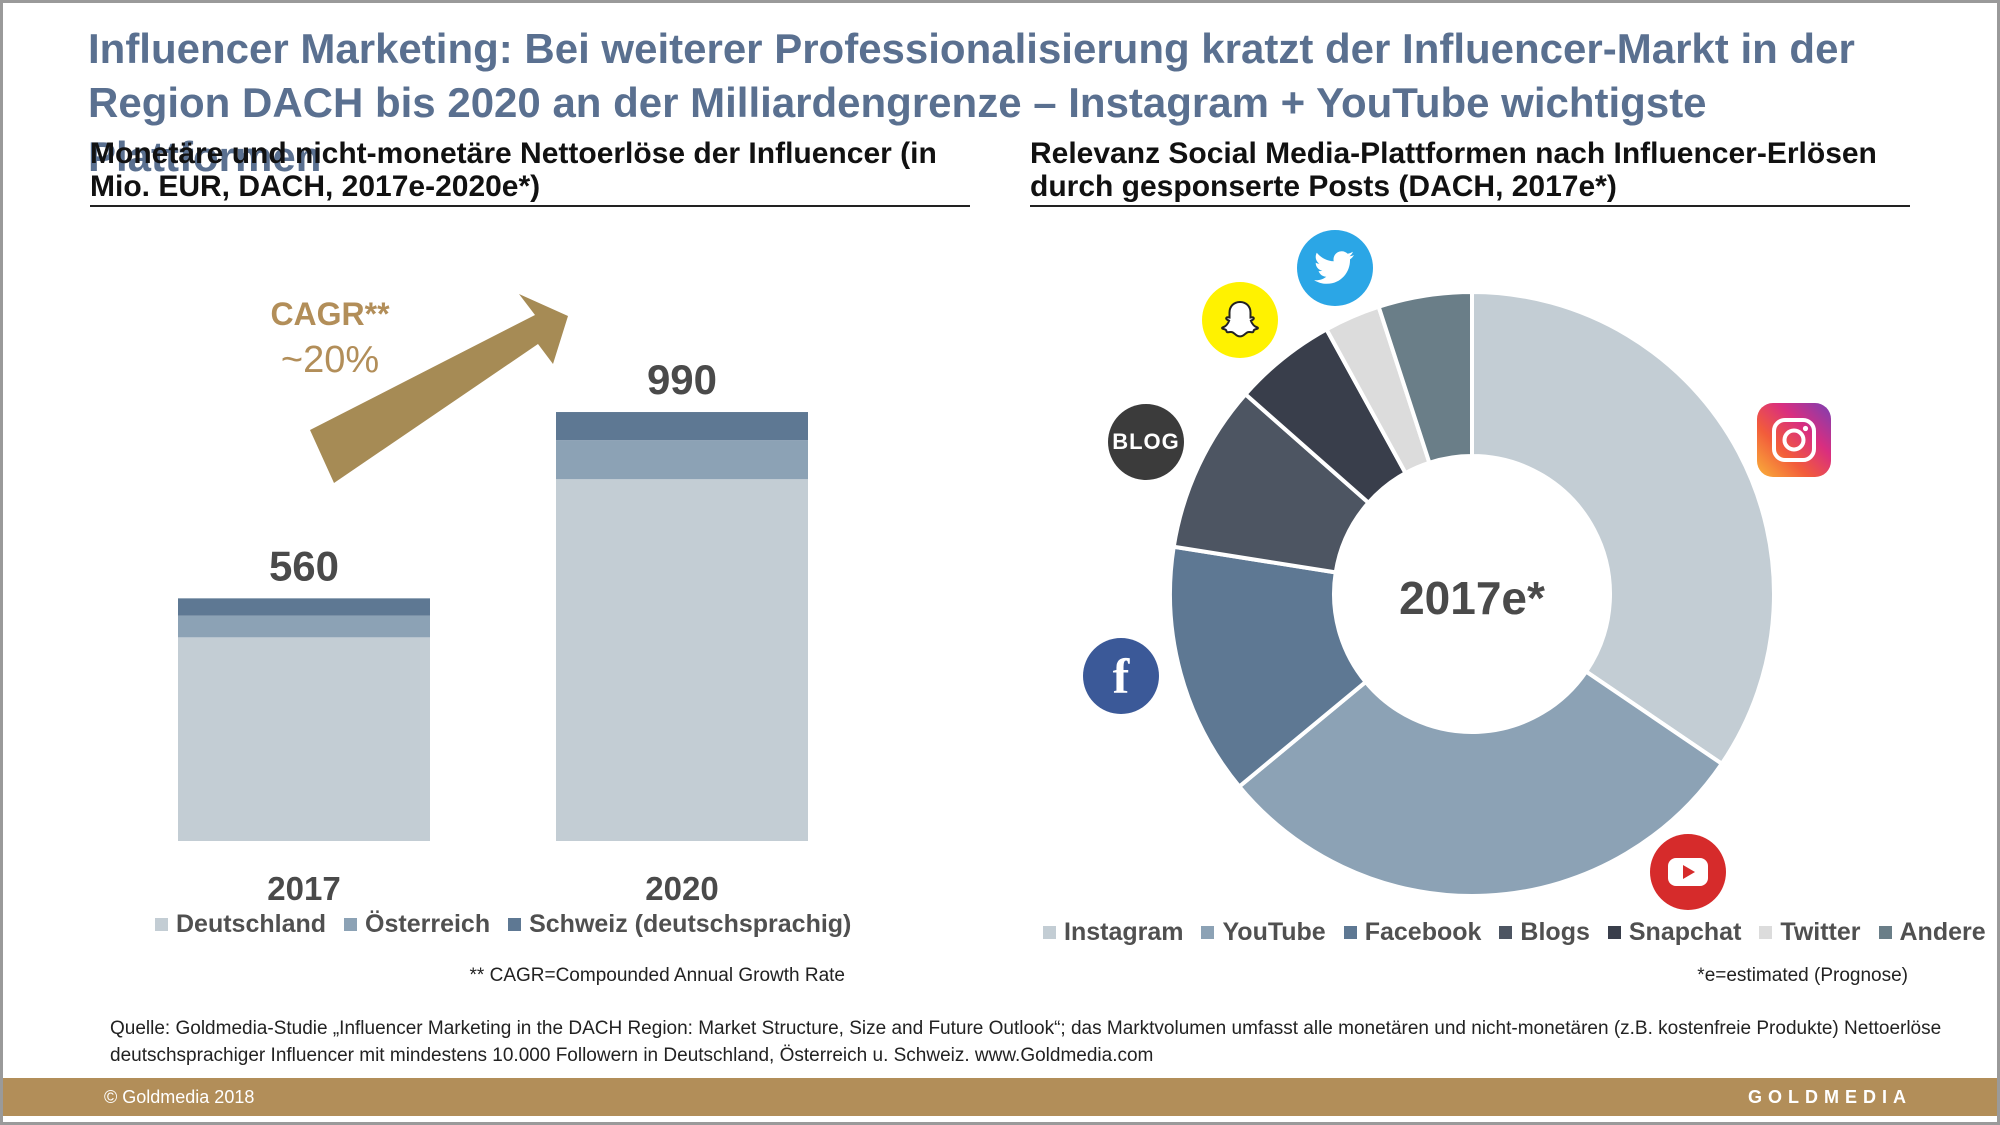 This screenshot has width=2000, height=1125. I want to click on bar-segment-schweiz-2020, so click(682, 426).